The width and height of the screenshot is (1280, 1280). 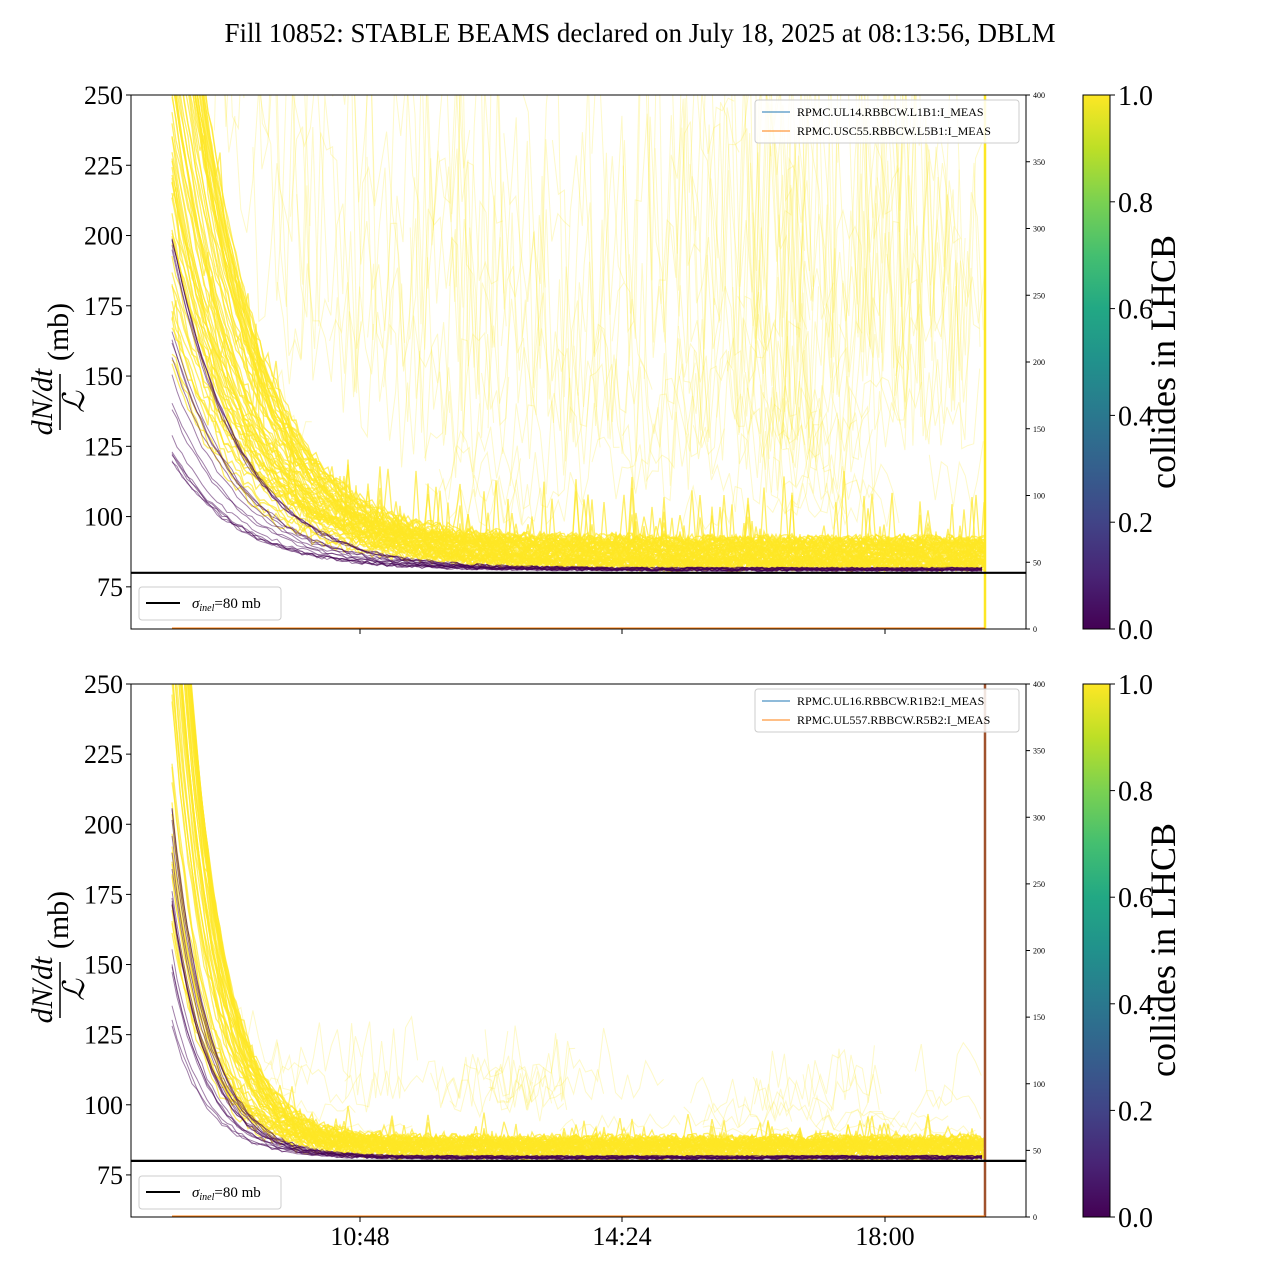 I want to click on colorbar-tick-label: 0.8, so click(x=1135, y=792).